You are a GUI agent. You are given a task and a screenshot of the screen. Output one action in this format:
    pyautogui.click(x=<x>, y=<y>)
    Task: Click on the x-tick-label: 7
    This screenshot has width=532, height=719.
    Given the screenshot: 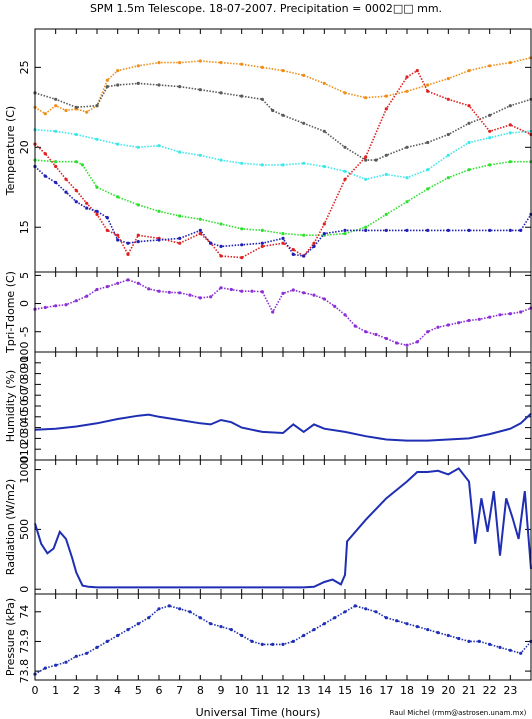 What is the action you would take?
    pyautogui.click(x=179, y=690)
    